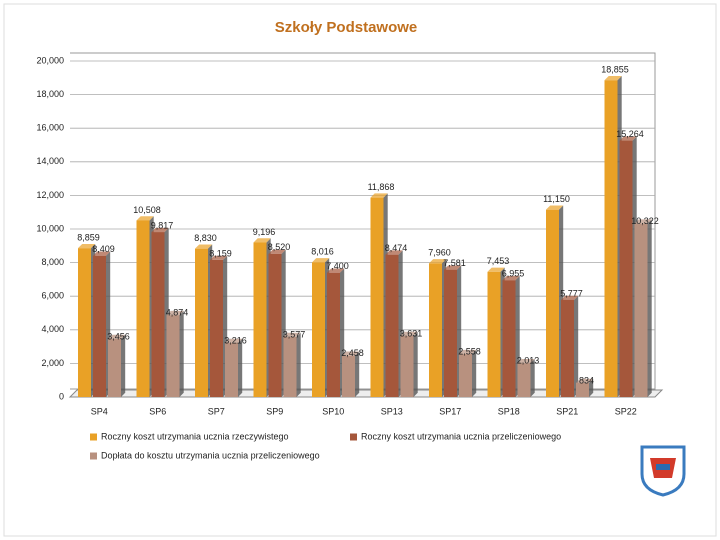 Image resolution: width=720 pixels, height=540 pixels. I want to click on data-label: 2,013, so click(528, 361).